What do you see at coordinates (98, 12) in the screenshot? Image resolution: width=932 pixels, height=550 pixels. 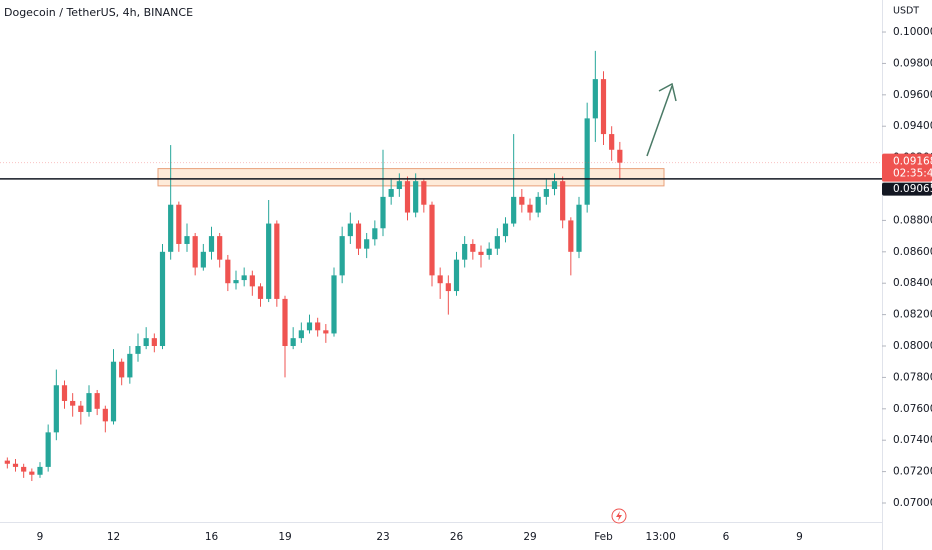 I see `chart-title: Dogecoin / TetherUS, 4h, BINANCE` at bounding box center [98, 12].